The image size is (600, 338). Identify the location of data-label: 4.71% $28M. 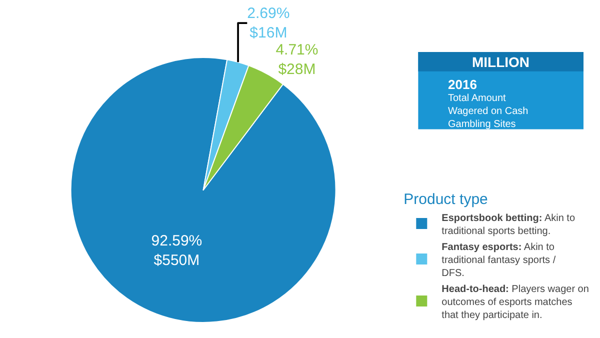
(297, 59).